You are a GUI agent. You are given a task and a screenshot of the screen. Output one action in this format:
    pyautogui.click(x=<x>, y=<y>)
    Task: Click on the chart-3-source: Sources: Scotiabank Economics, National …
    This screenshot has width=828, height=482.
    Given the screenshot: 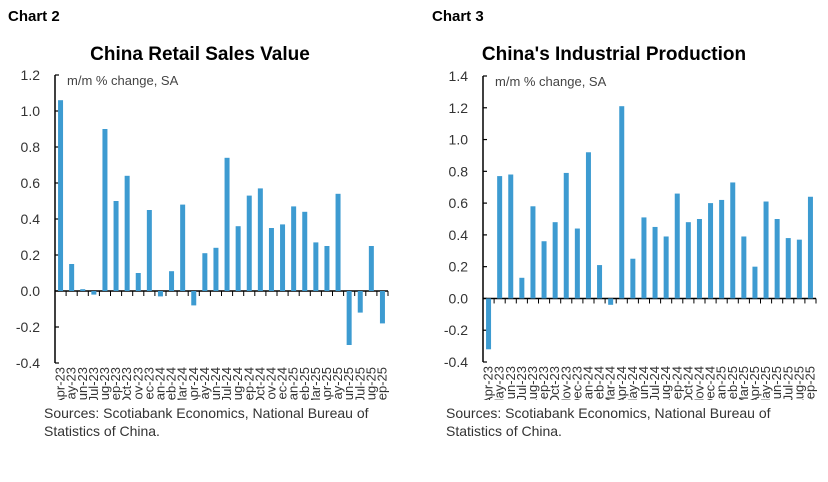 What is the action you would take?
    pyautogui.click(x=608, y=422)
    